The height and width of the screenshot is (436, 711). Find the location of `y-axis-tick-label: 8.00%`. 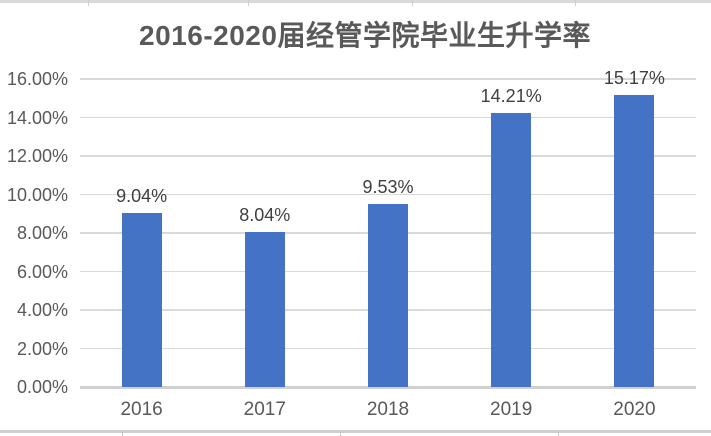

y-axis-tick-label: 8.00% is located at coordinates (42, 233).